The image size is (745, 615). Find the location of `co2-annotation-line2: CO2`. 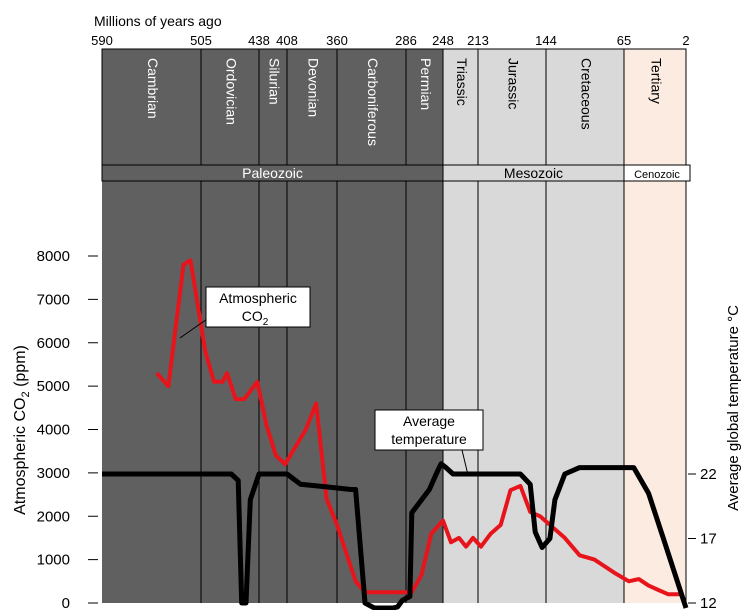

co2-annotation-line2: CO2 is located at coordinates (255, 318).